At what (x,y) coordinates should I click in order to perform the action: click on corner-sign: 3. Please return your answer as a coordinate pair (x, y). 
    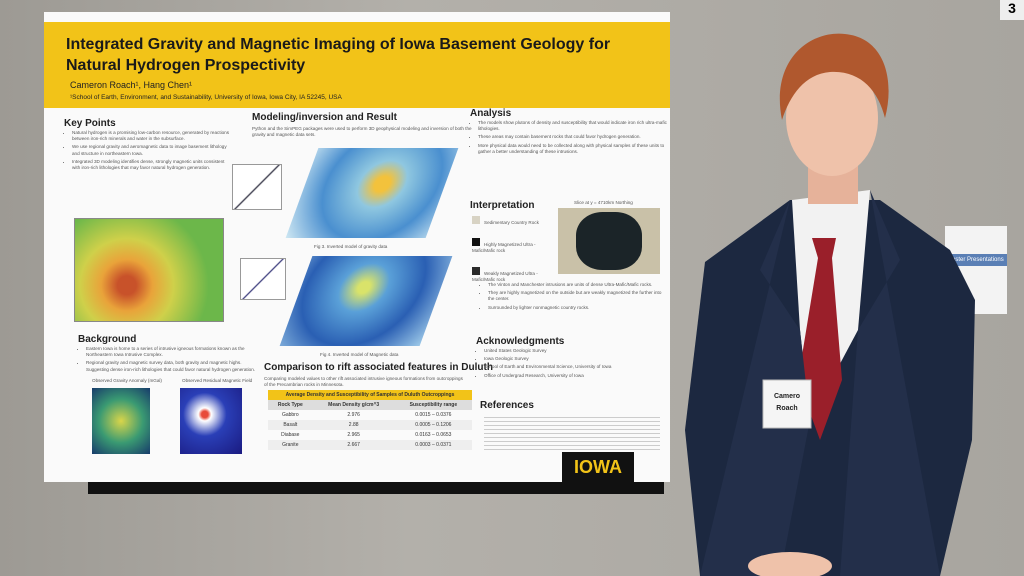
    Looking at the image, I should click on (1012, 10).